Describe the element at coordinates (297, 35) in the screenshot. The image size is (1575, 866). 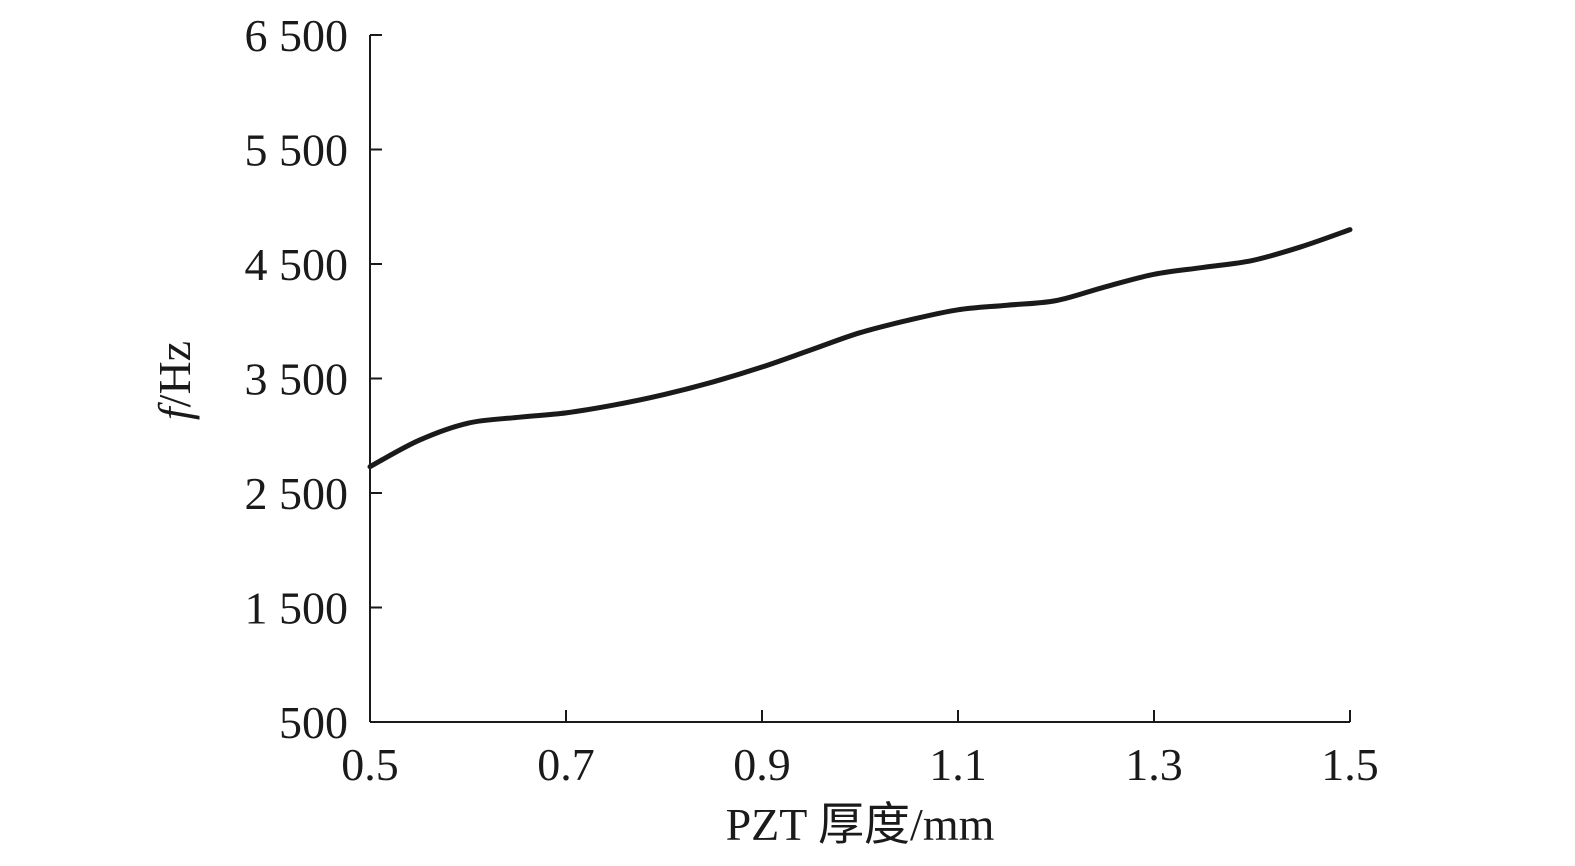
I see `y-tick-label: 6 500` at that location.